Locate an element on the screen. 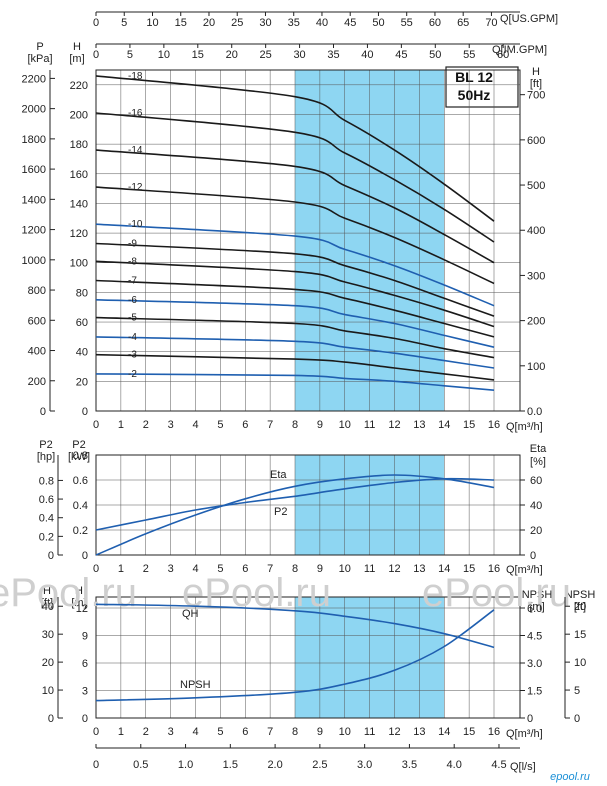  top-axis-1-tick-label: 10 is located at coordinates (152, 23).